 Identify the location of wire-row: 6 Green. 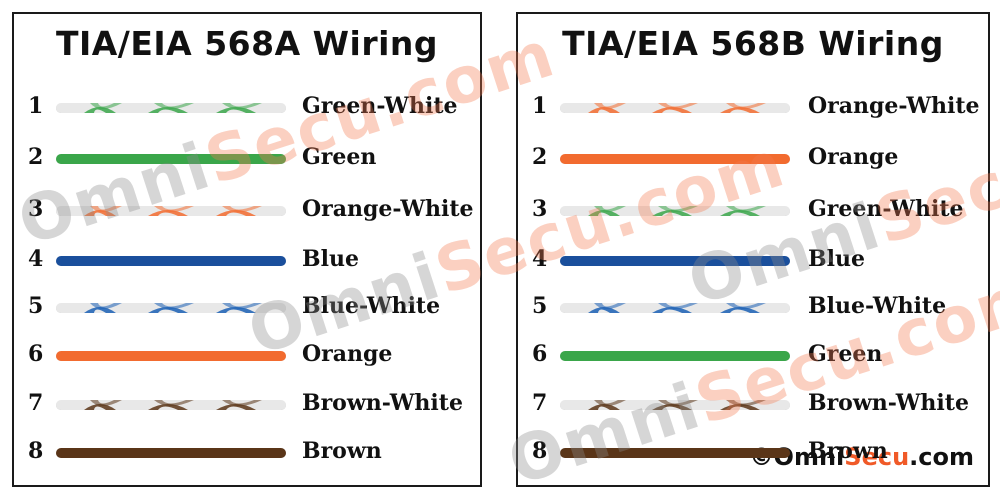
(753, 356).